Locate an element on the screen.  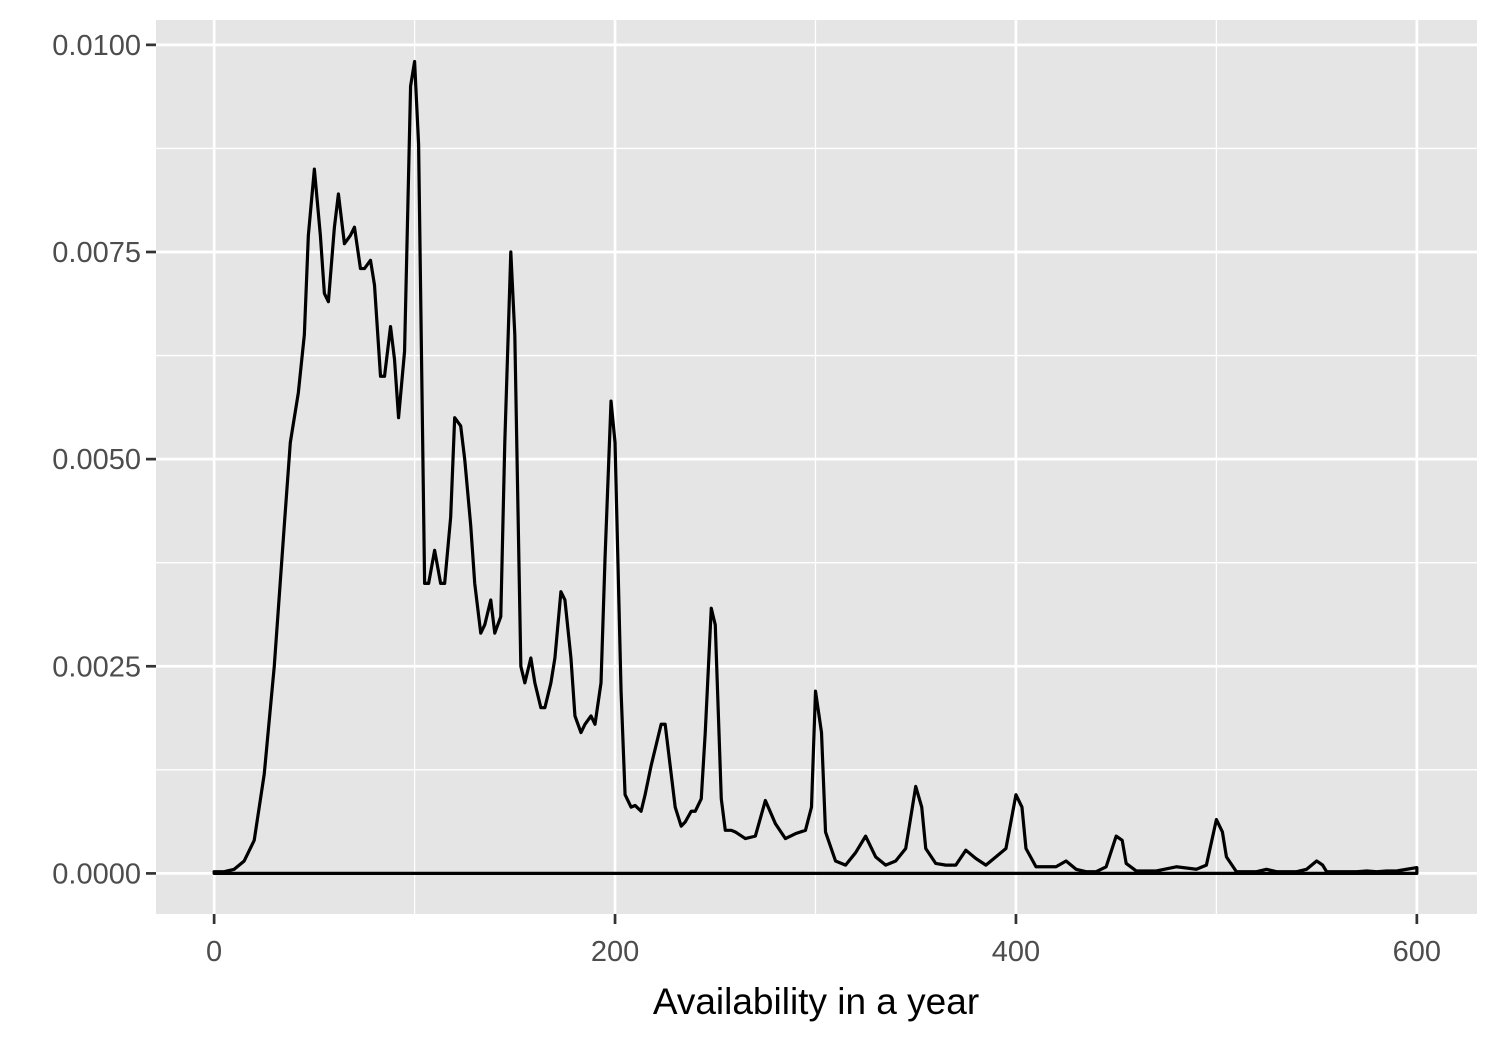
x-axis: 0 200 400 600 is located at coordinates (823, 941).